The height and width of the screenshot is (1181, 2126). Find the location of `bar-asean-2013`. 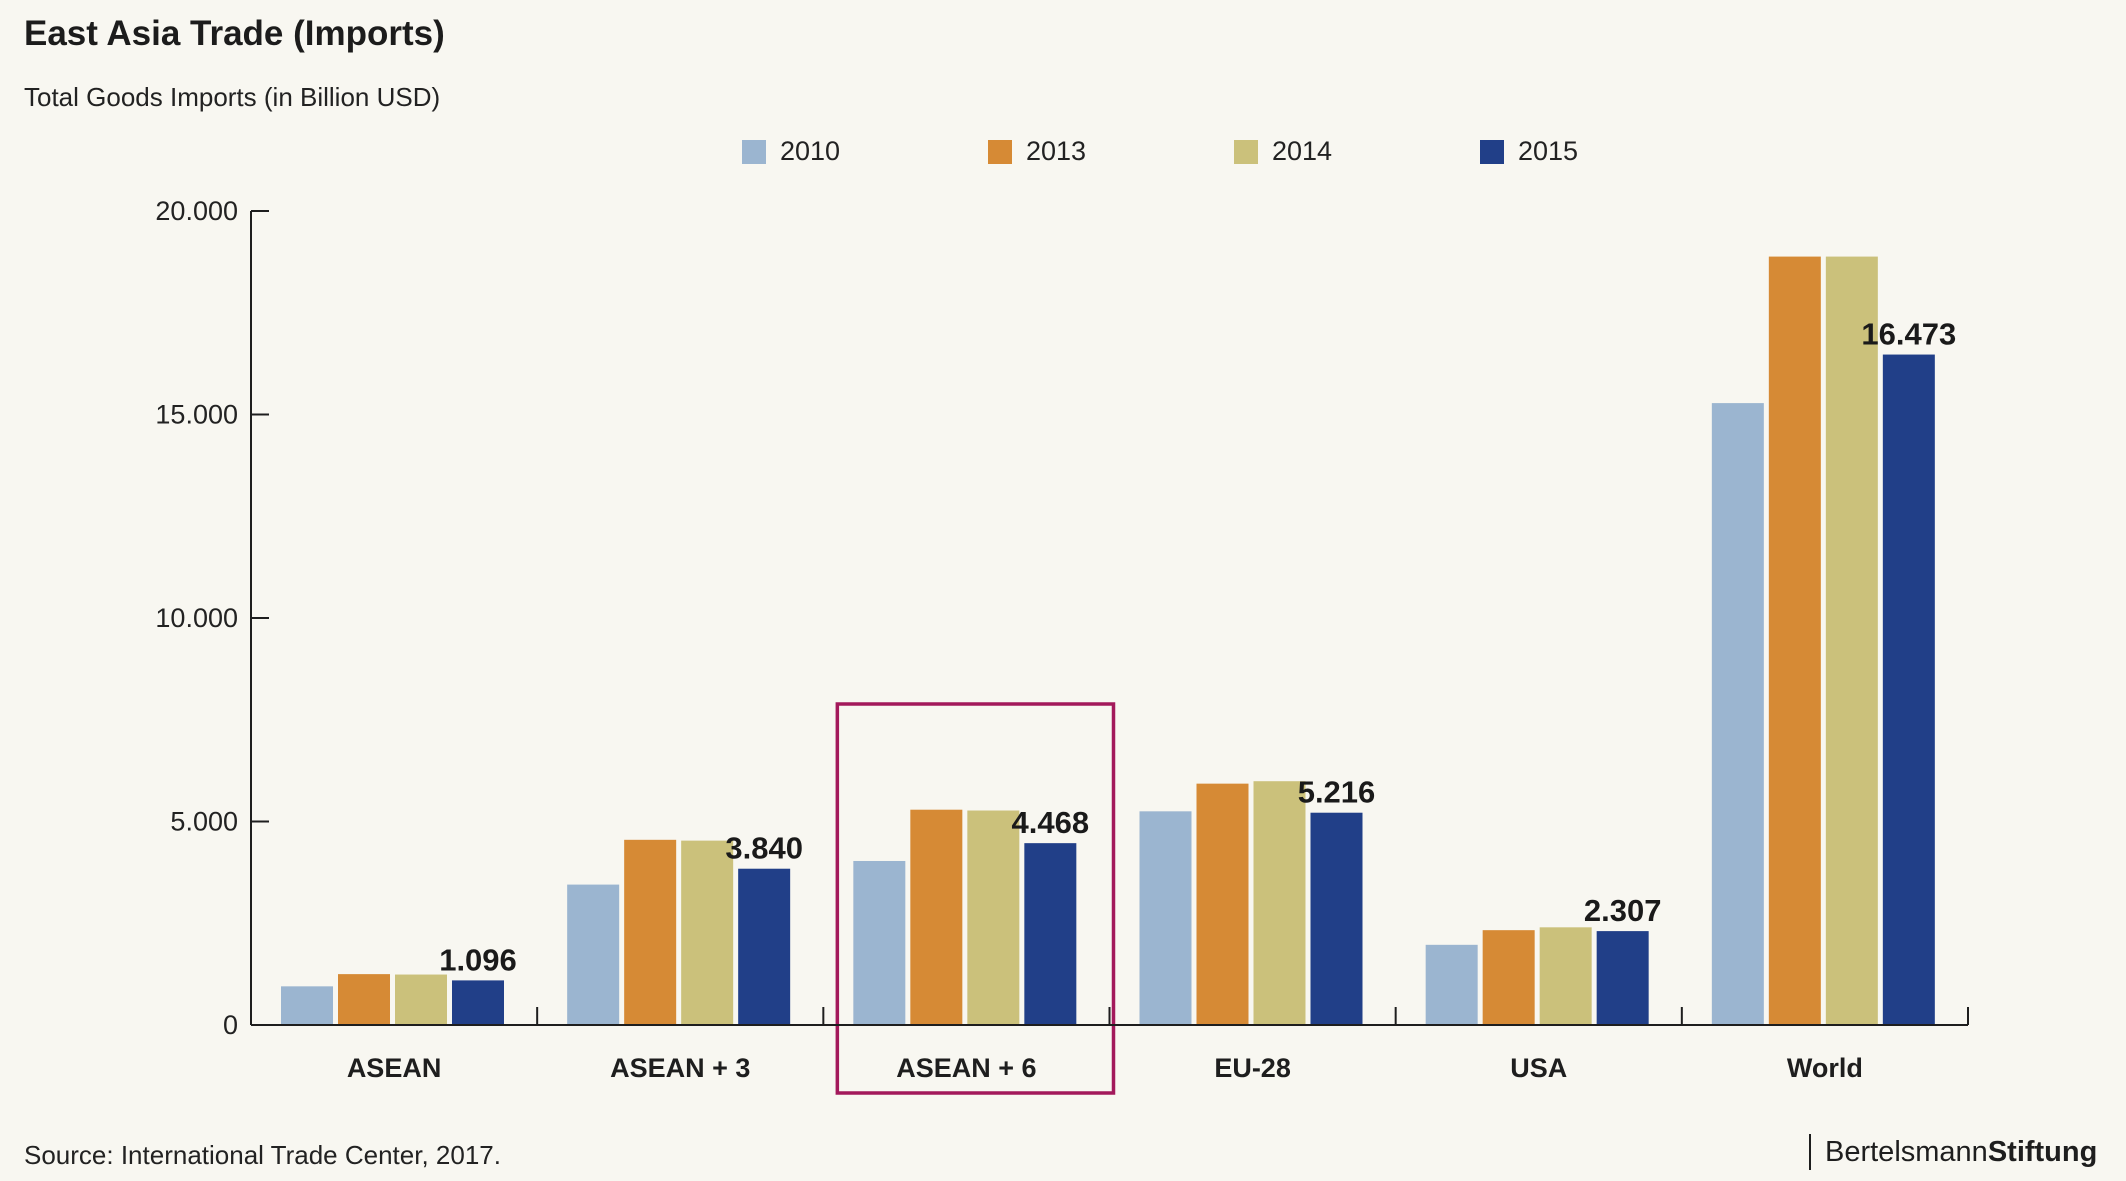

bar-asean-2013 is located at coordinates (364, 999).